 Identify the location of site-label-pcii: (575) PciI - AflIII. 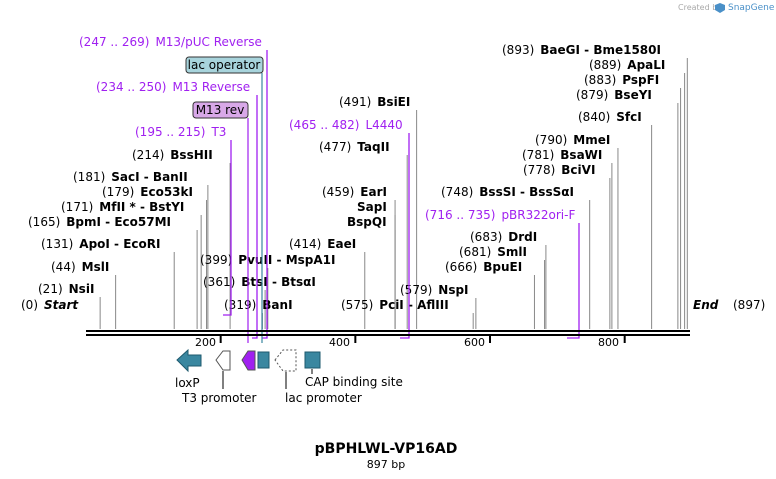
(395, 305).